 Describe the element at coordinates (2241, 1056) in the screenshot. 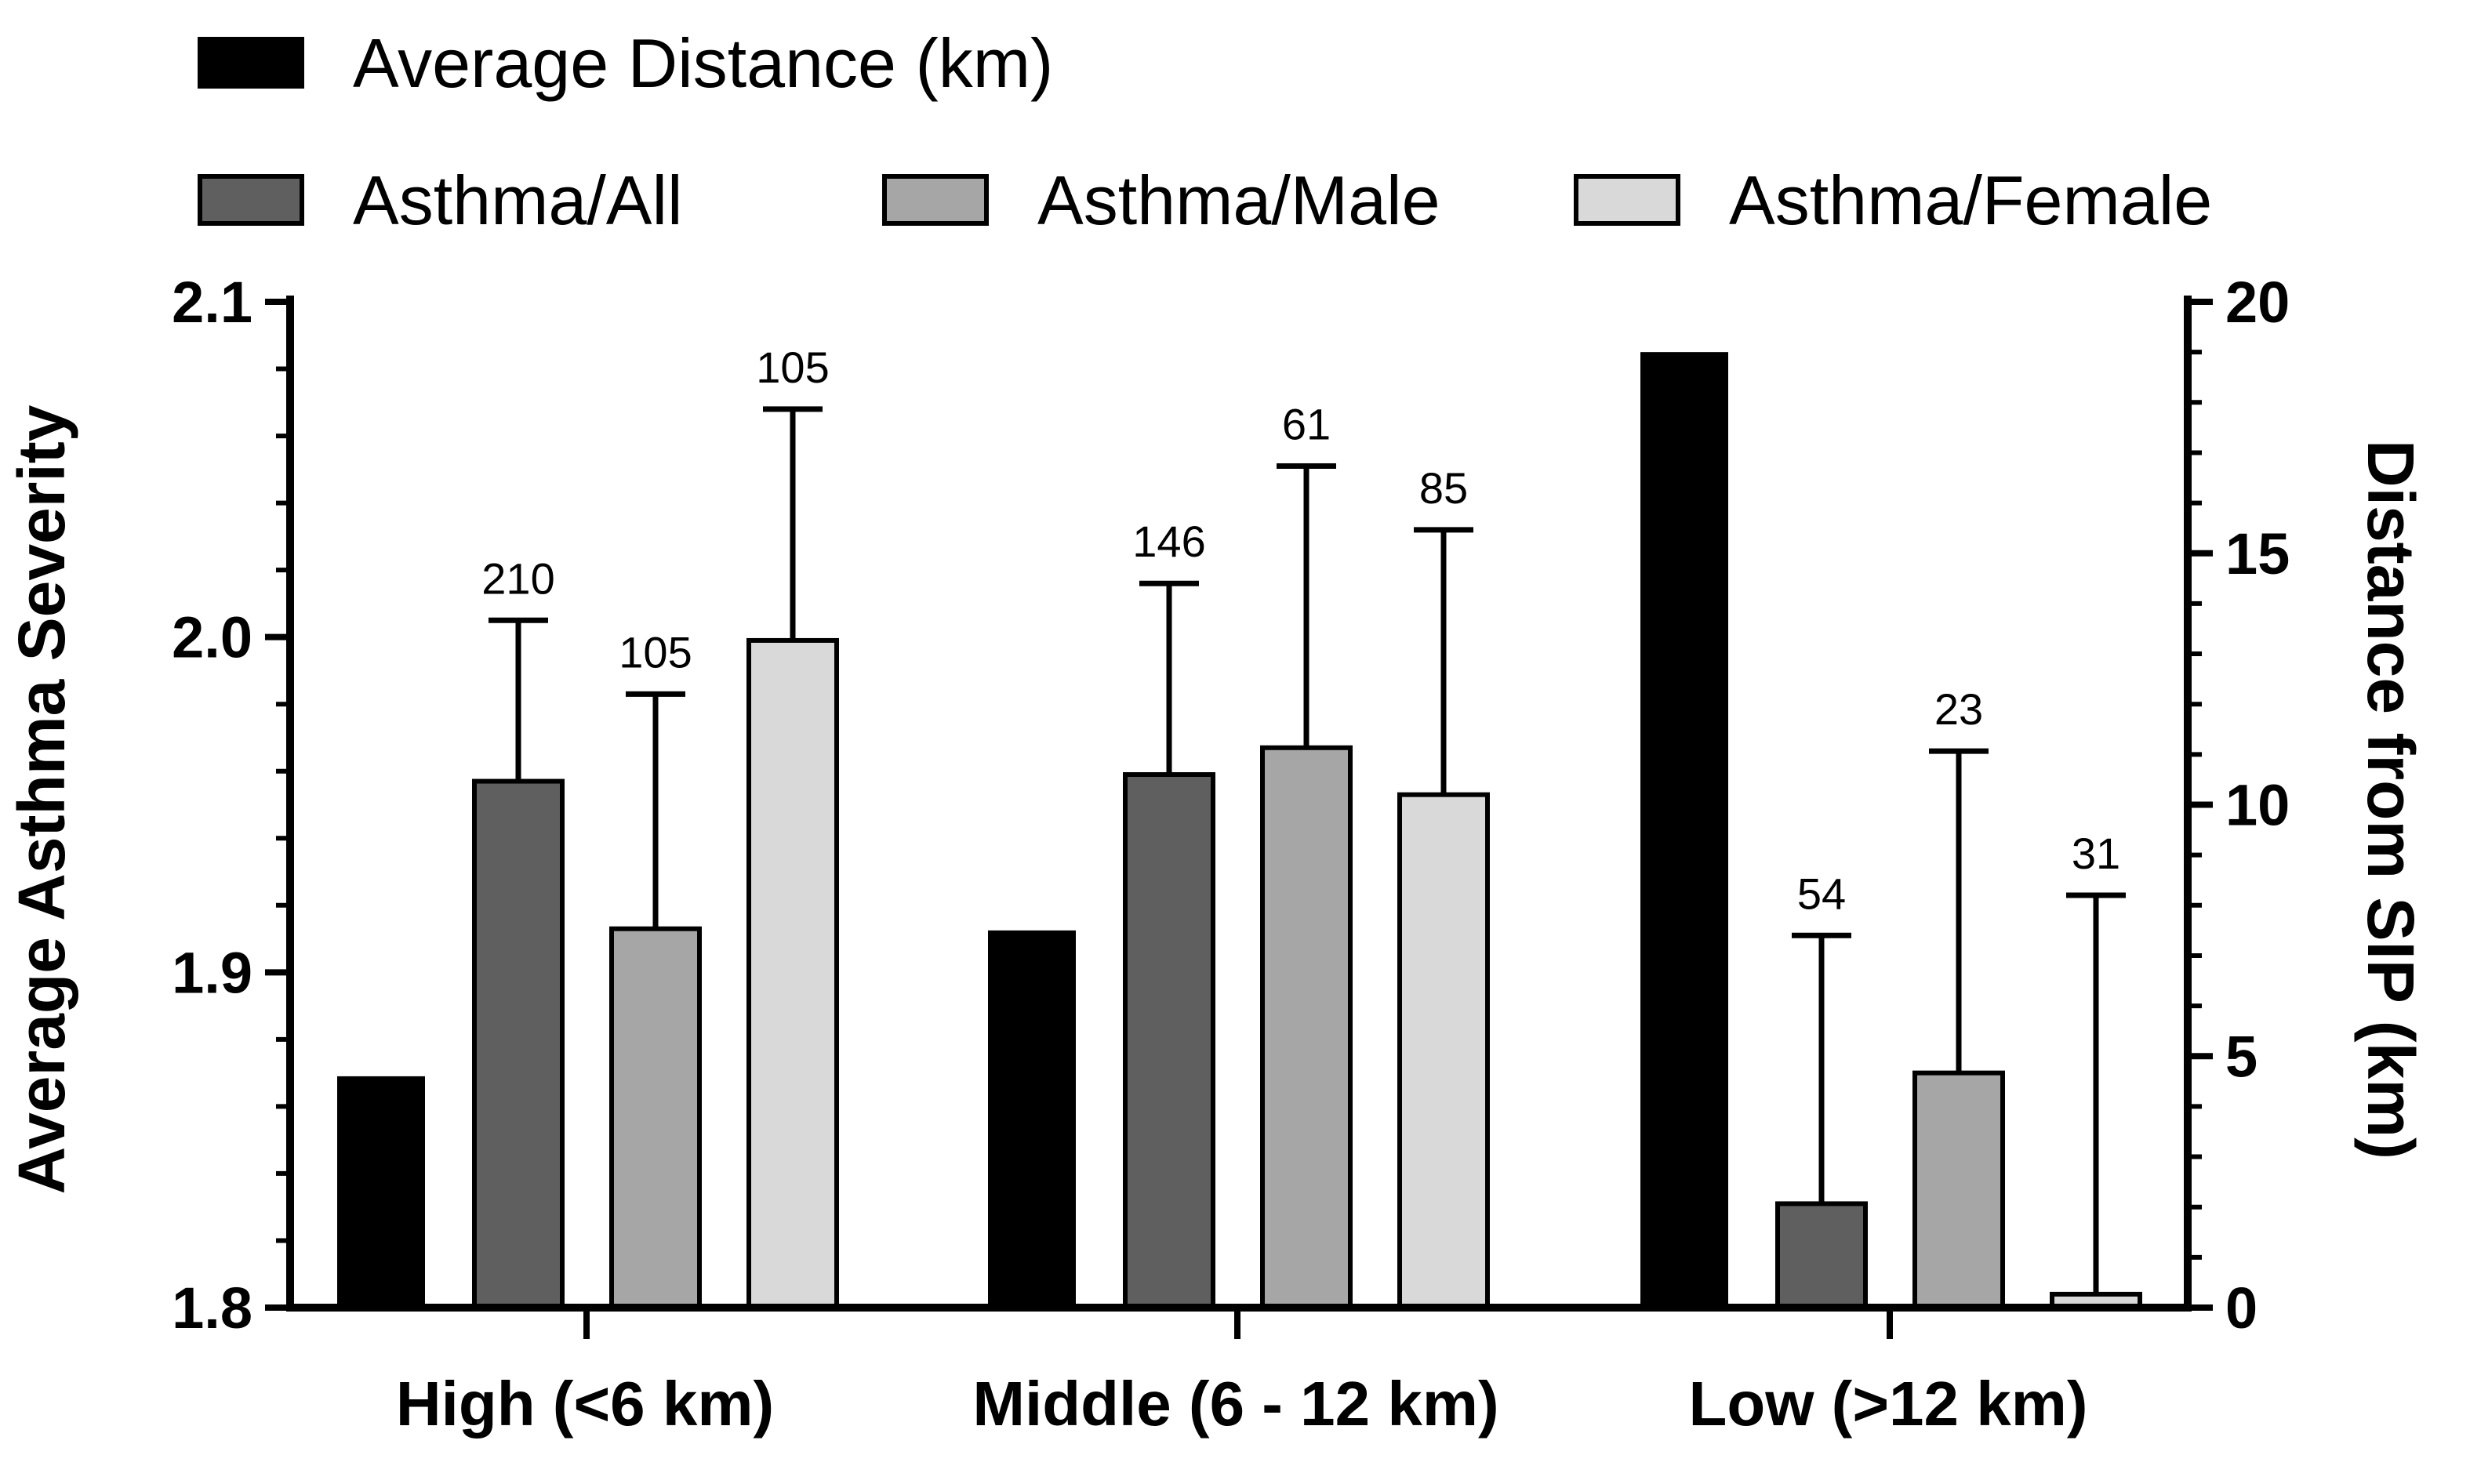

I see `y-right-tick-label-1: 5` at that location.